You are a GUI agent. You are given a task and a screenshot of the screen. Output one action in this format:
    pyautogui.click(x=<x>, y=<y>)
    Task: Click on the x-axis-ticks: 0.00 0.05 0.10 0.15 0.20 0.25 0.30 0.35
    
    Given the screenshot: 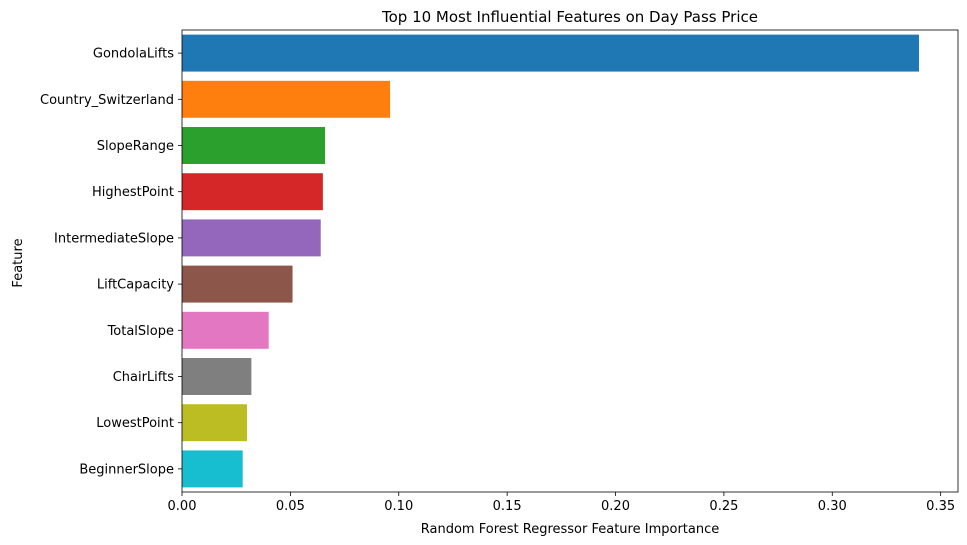 What is the action you would take?
    pyautogui.click(x=561, y=503)
    